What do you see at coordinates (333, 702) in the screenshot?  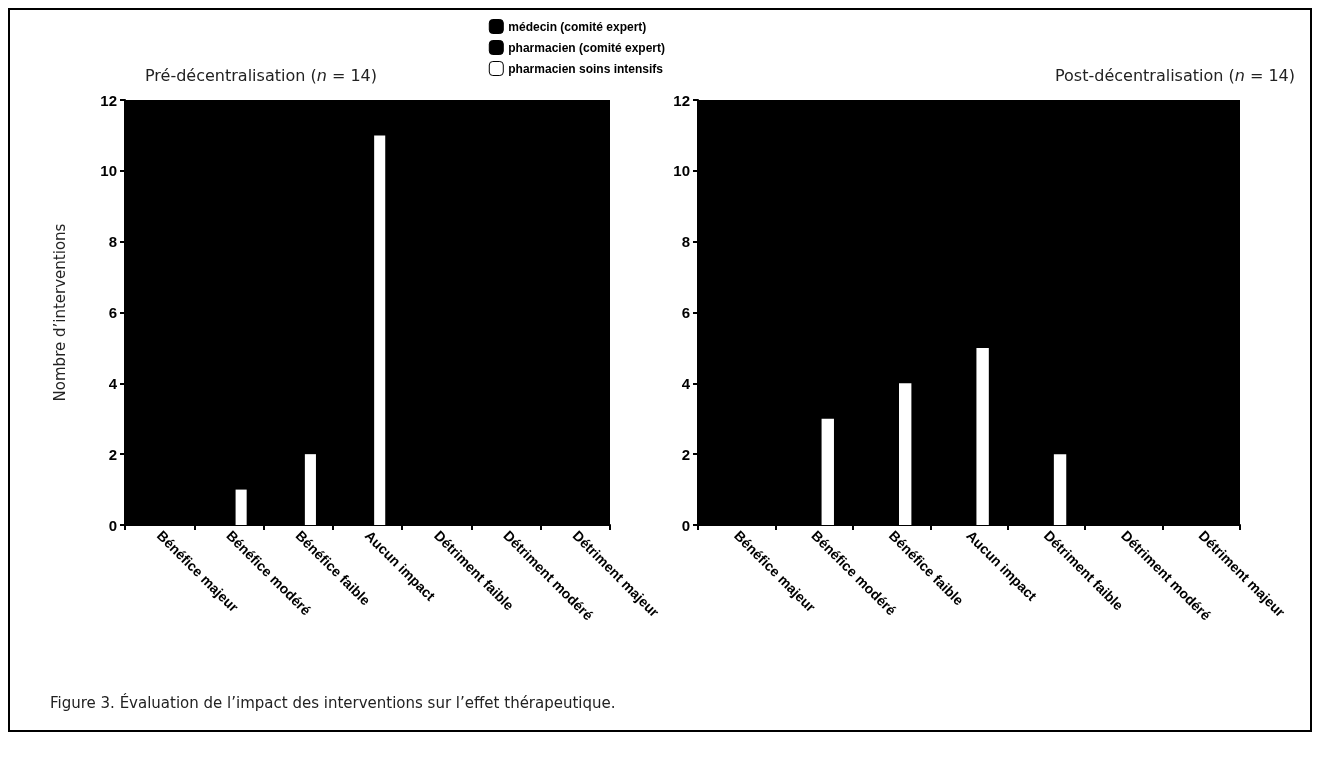 I see `caption: Figure 3. Évaluation de l’impact des interventions sur l’effet thérapeutique.` at bounding box center [333, 702].